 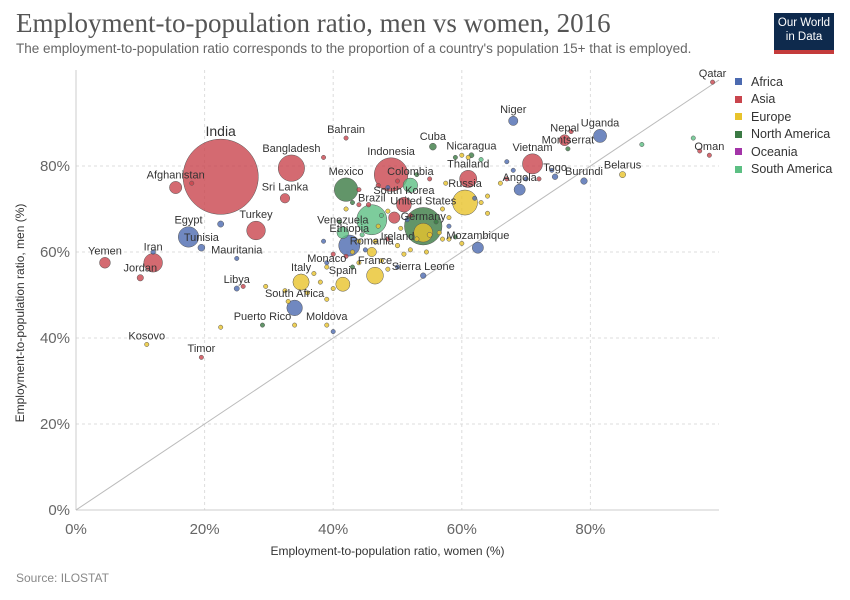 I want to click on point-label: Venezuela, so click(x=343, y=221).